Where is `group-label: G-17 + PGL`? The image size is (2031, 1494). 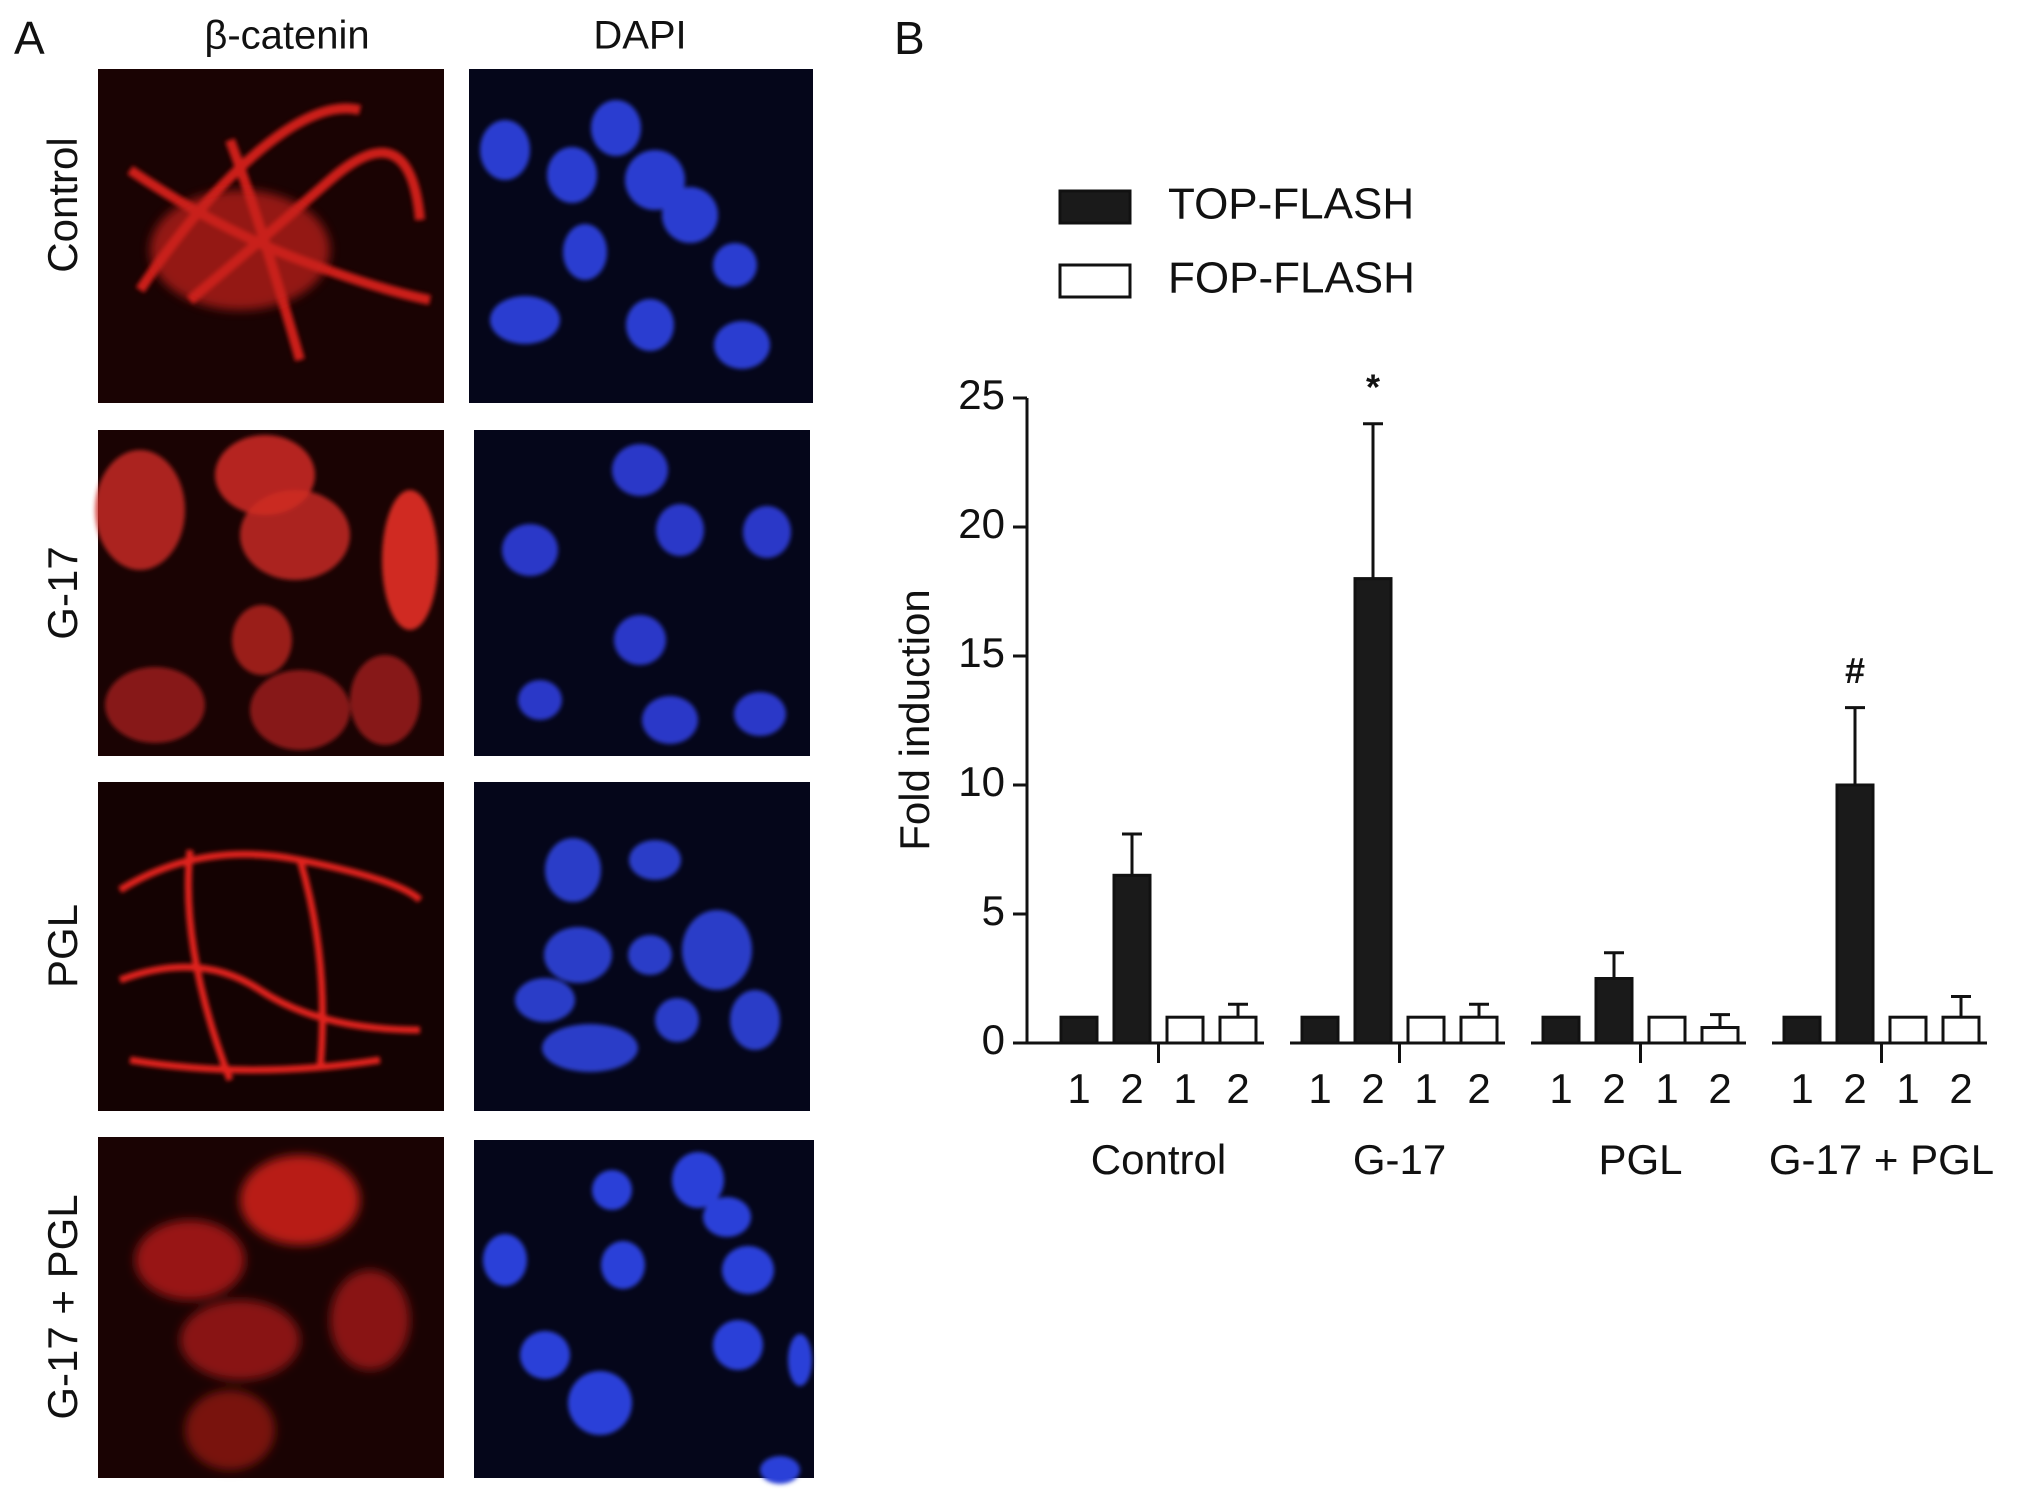 group-label: G-17 + PGL is located at coordinates (1881, 1159).